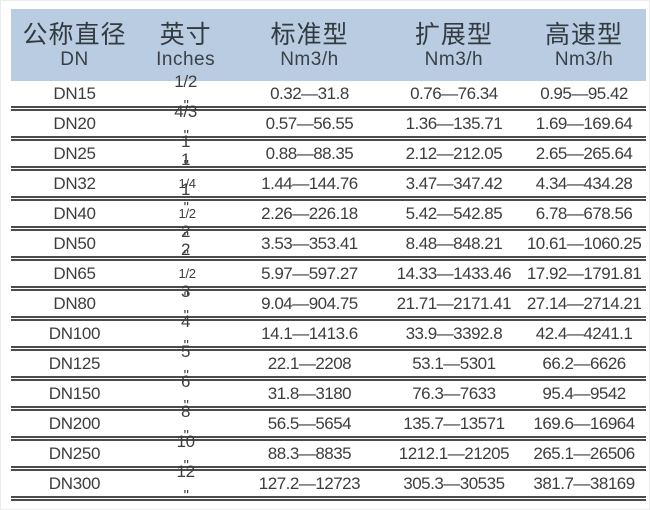 Image resolution: width=650 pixels, height=510 pixels. I want to click on dn-cell: DN65, so click(74, 273).